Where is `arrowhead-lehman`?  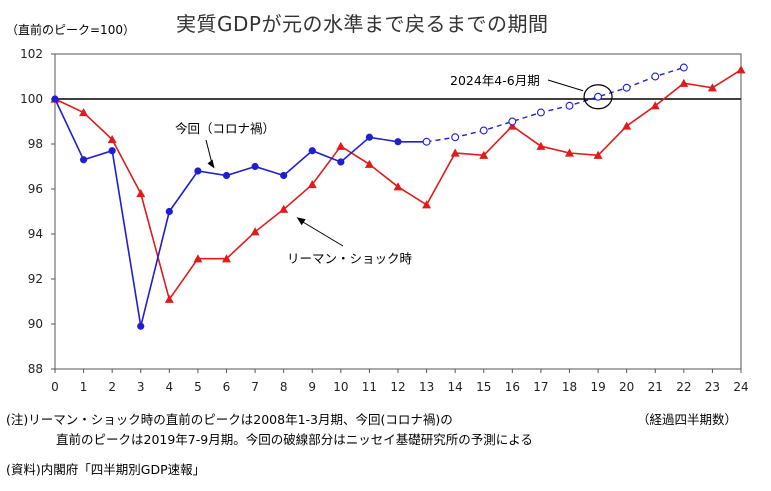 arrowhead-lehman is located at coordinates (301, 221).